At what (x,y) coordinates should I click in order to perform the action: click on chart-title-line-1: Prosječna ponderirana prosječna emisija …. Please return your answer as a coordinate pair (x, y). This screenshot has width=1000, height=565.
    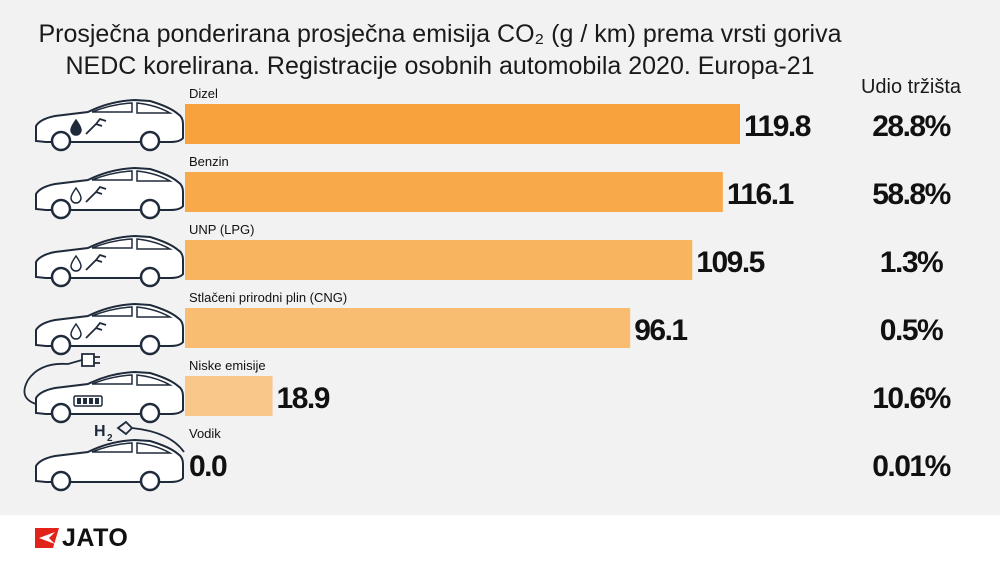
    Looking at the image, I should click on (440, 34).